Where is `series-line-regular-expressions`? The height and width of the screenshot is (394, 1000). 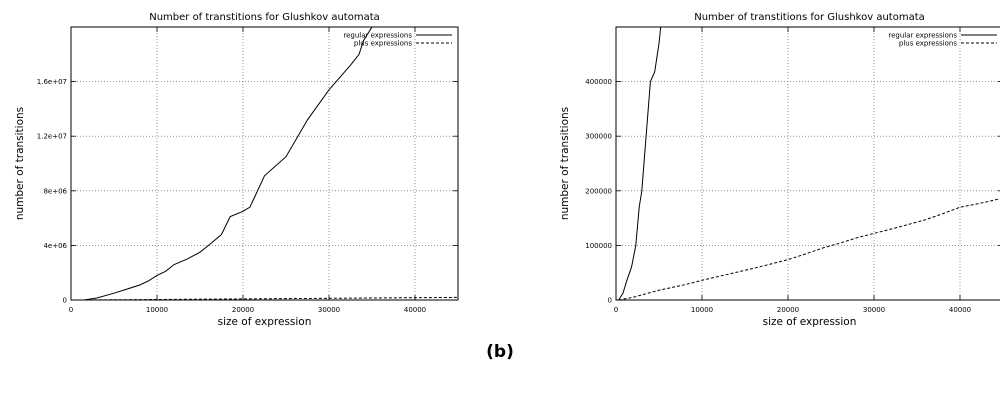 series-line-regular-expressions is located at coordinates (640, 163).